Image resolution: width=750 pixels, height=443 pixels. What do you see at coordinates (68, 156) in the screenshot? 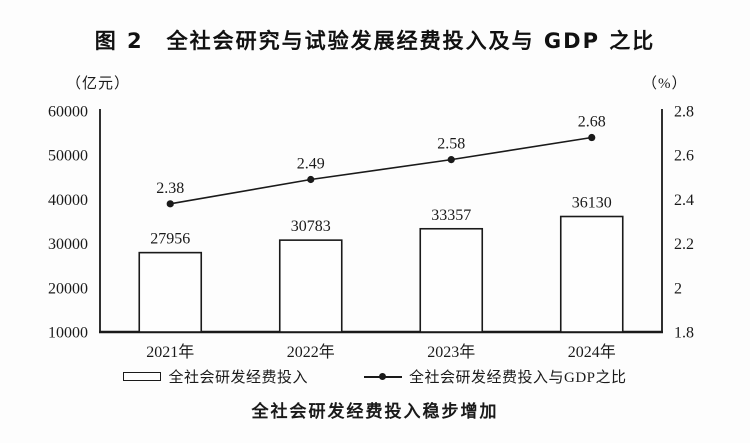
I see `left-axis-tick-label: 50000` at bounding box center [68, 156].